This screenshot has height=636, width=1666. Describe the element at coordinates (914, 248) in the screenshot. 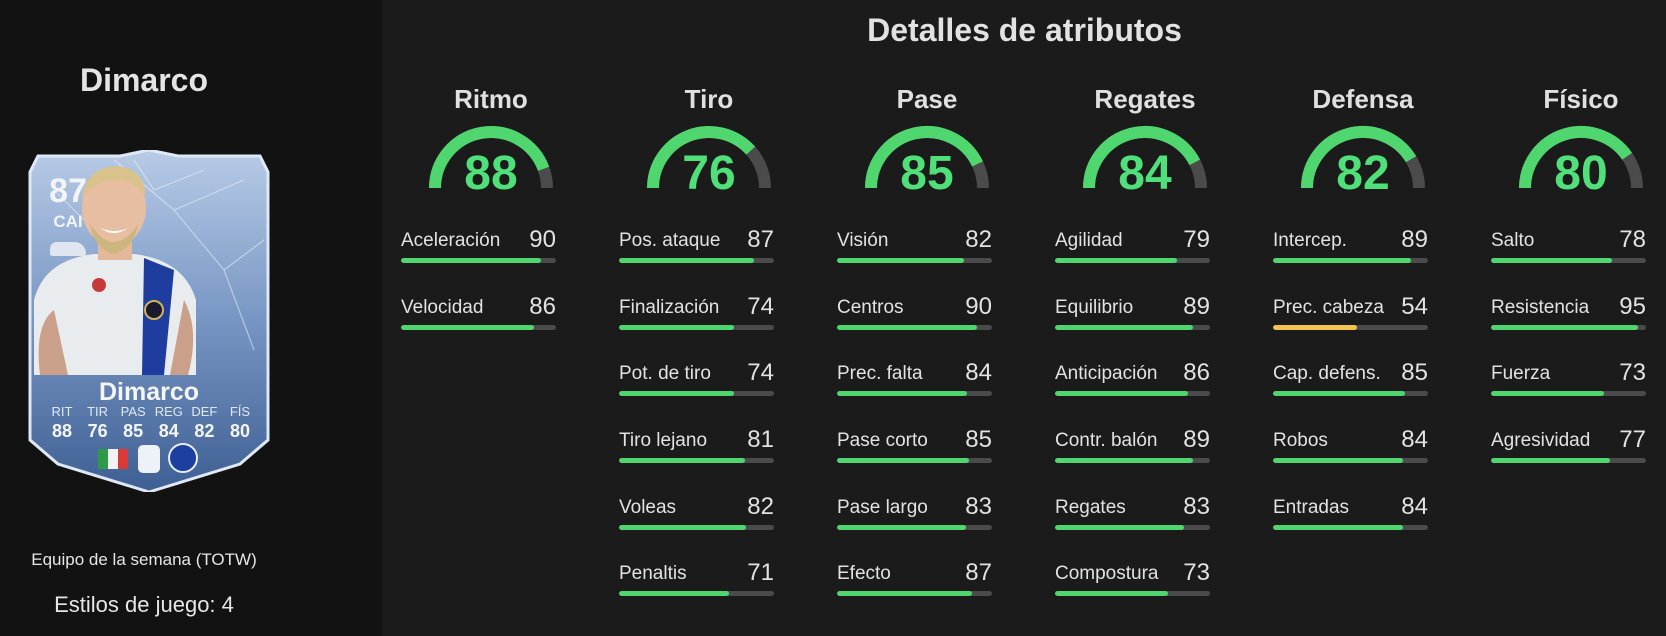

I see `attribute-row: Visión 82` at that location.